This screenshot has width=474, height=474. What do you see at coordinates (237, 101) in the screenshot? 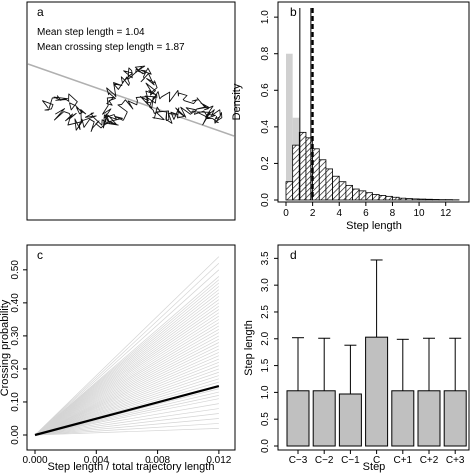
I see `panel-b-ylabel: Density` at bounding box center [237, 101].